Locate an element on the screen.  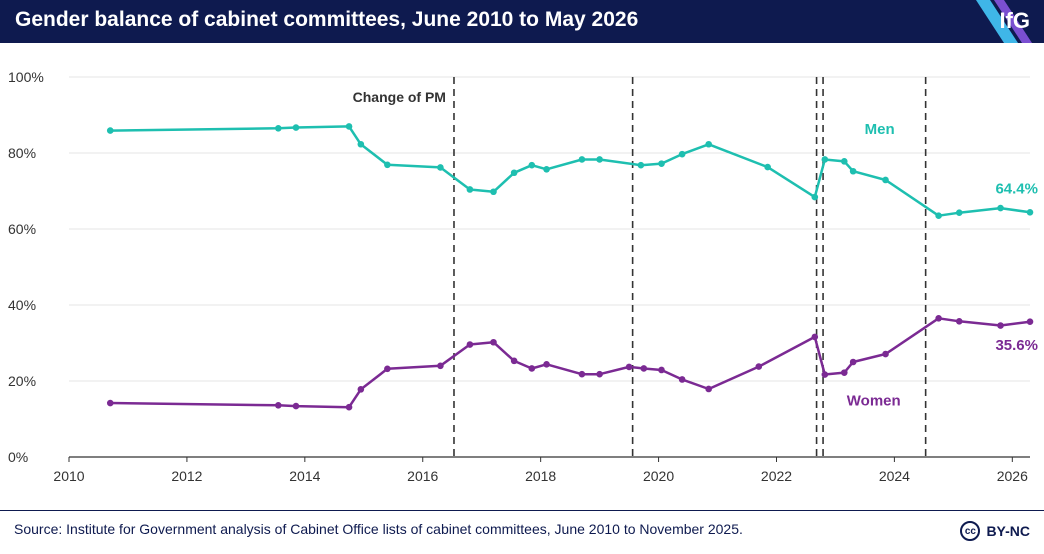
y-tick-label: 60% is located at coordinates (22, 229).